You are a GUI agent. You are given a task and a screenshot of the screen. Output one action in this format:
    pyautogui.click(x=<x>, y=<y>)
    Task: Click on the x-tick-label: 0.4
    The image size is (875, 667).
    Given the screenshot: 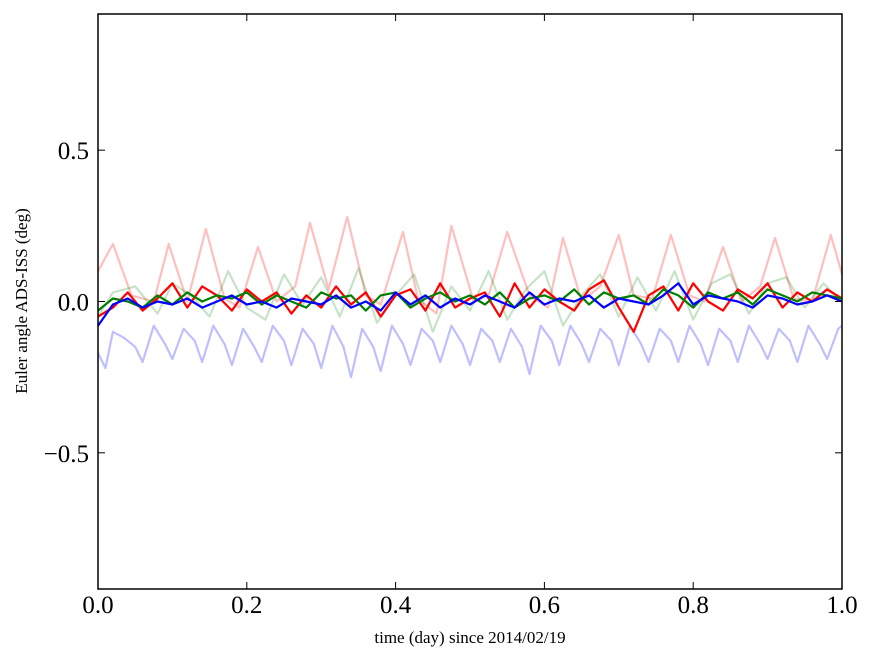 What is the action you would take?
    pyautogui.click(x=396, y=605)
    